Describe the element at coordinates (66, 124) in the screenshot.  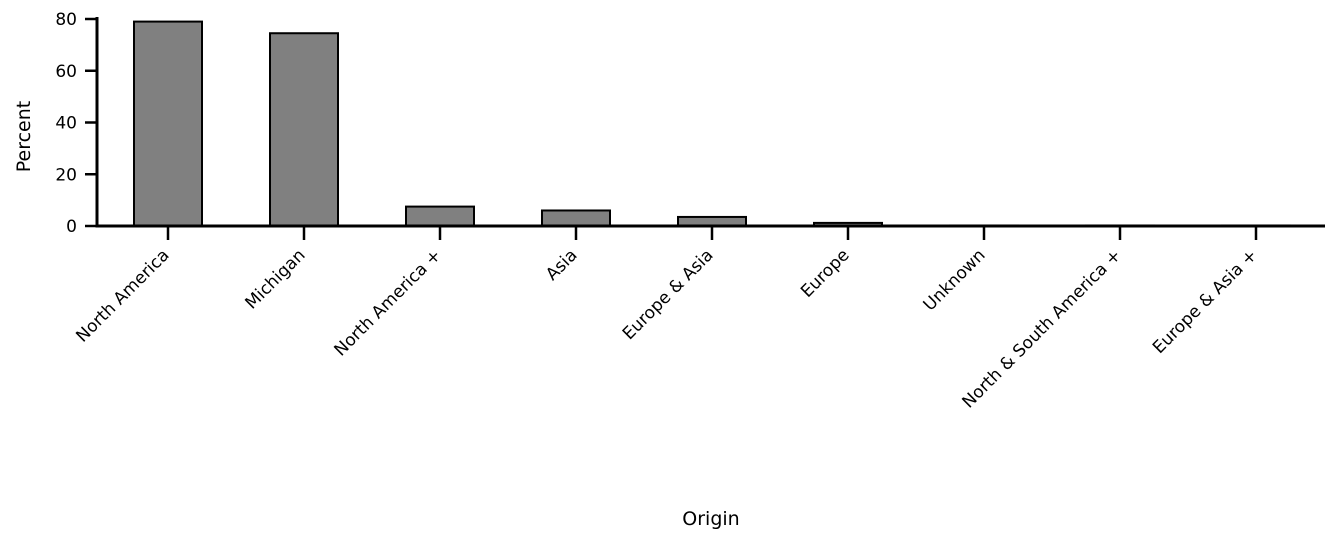
I see `y-tick-label: 40` at that location.